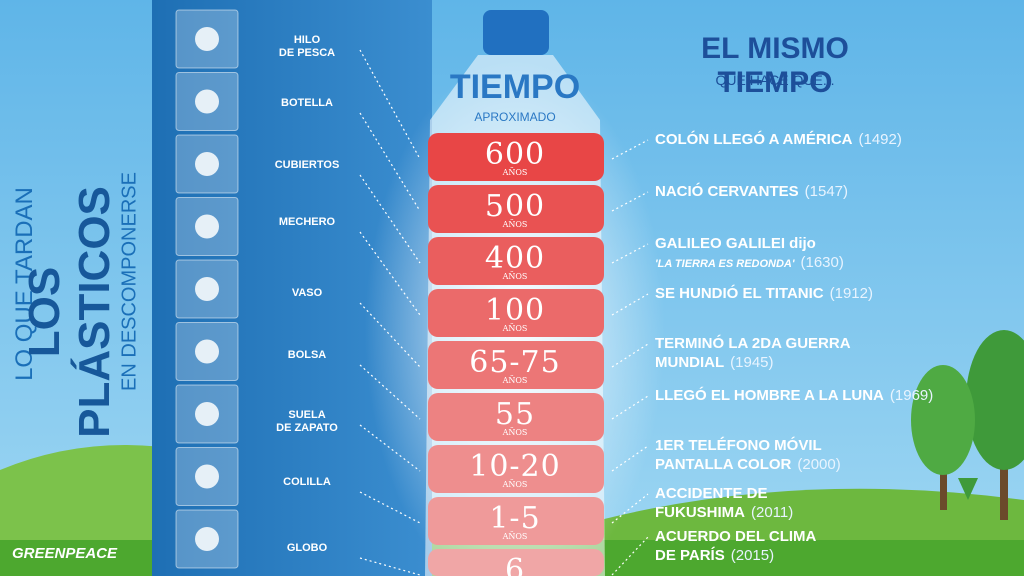 The image size is (1024, 576). I want to click on time-number: 55, so click(515, 414).